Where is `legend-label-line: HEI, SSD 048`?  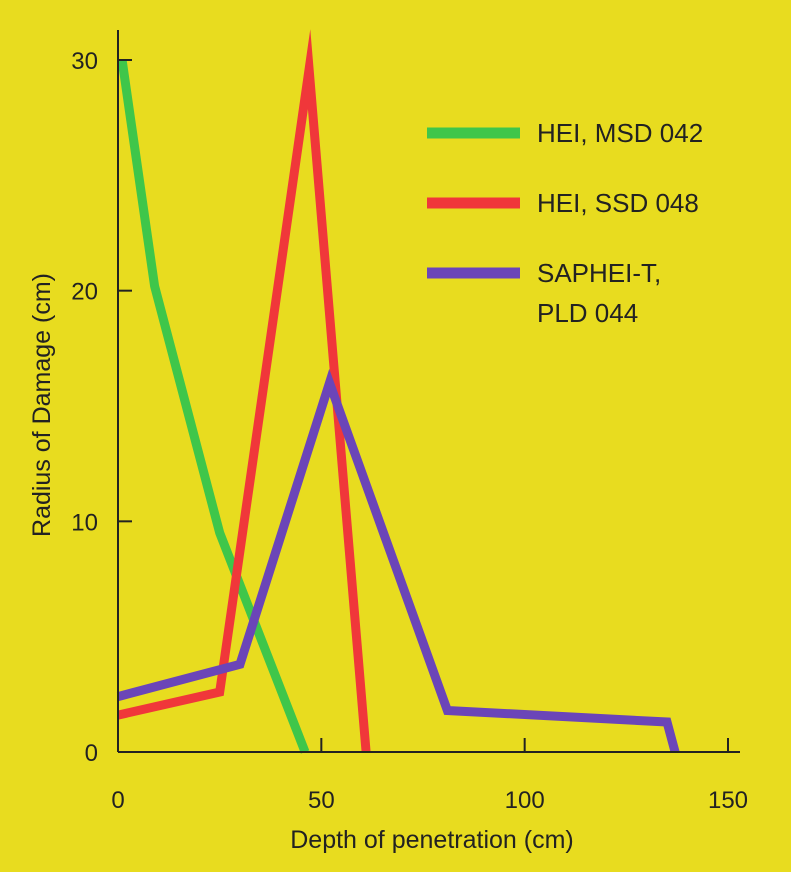 legend-label-line: HEI, SSD 048 is located at coordinates (618, 203).